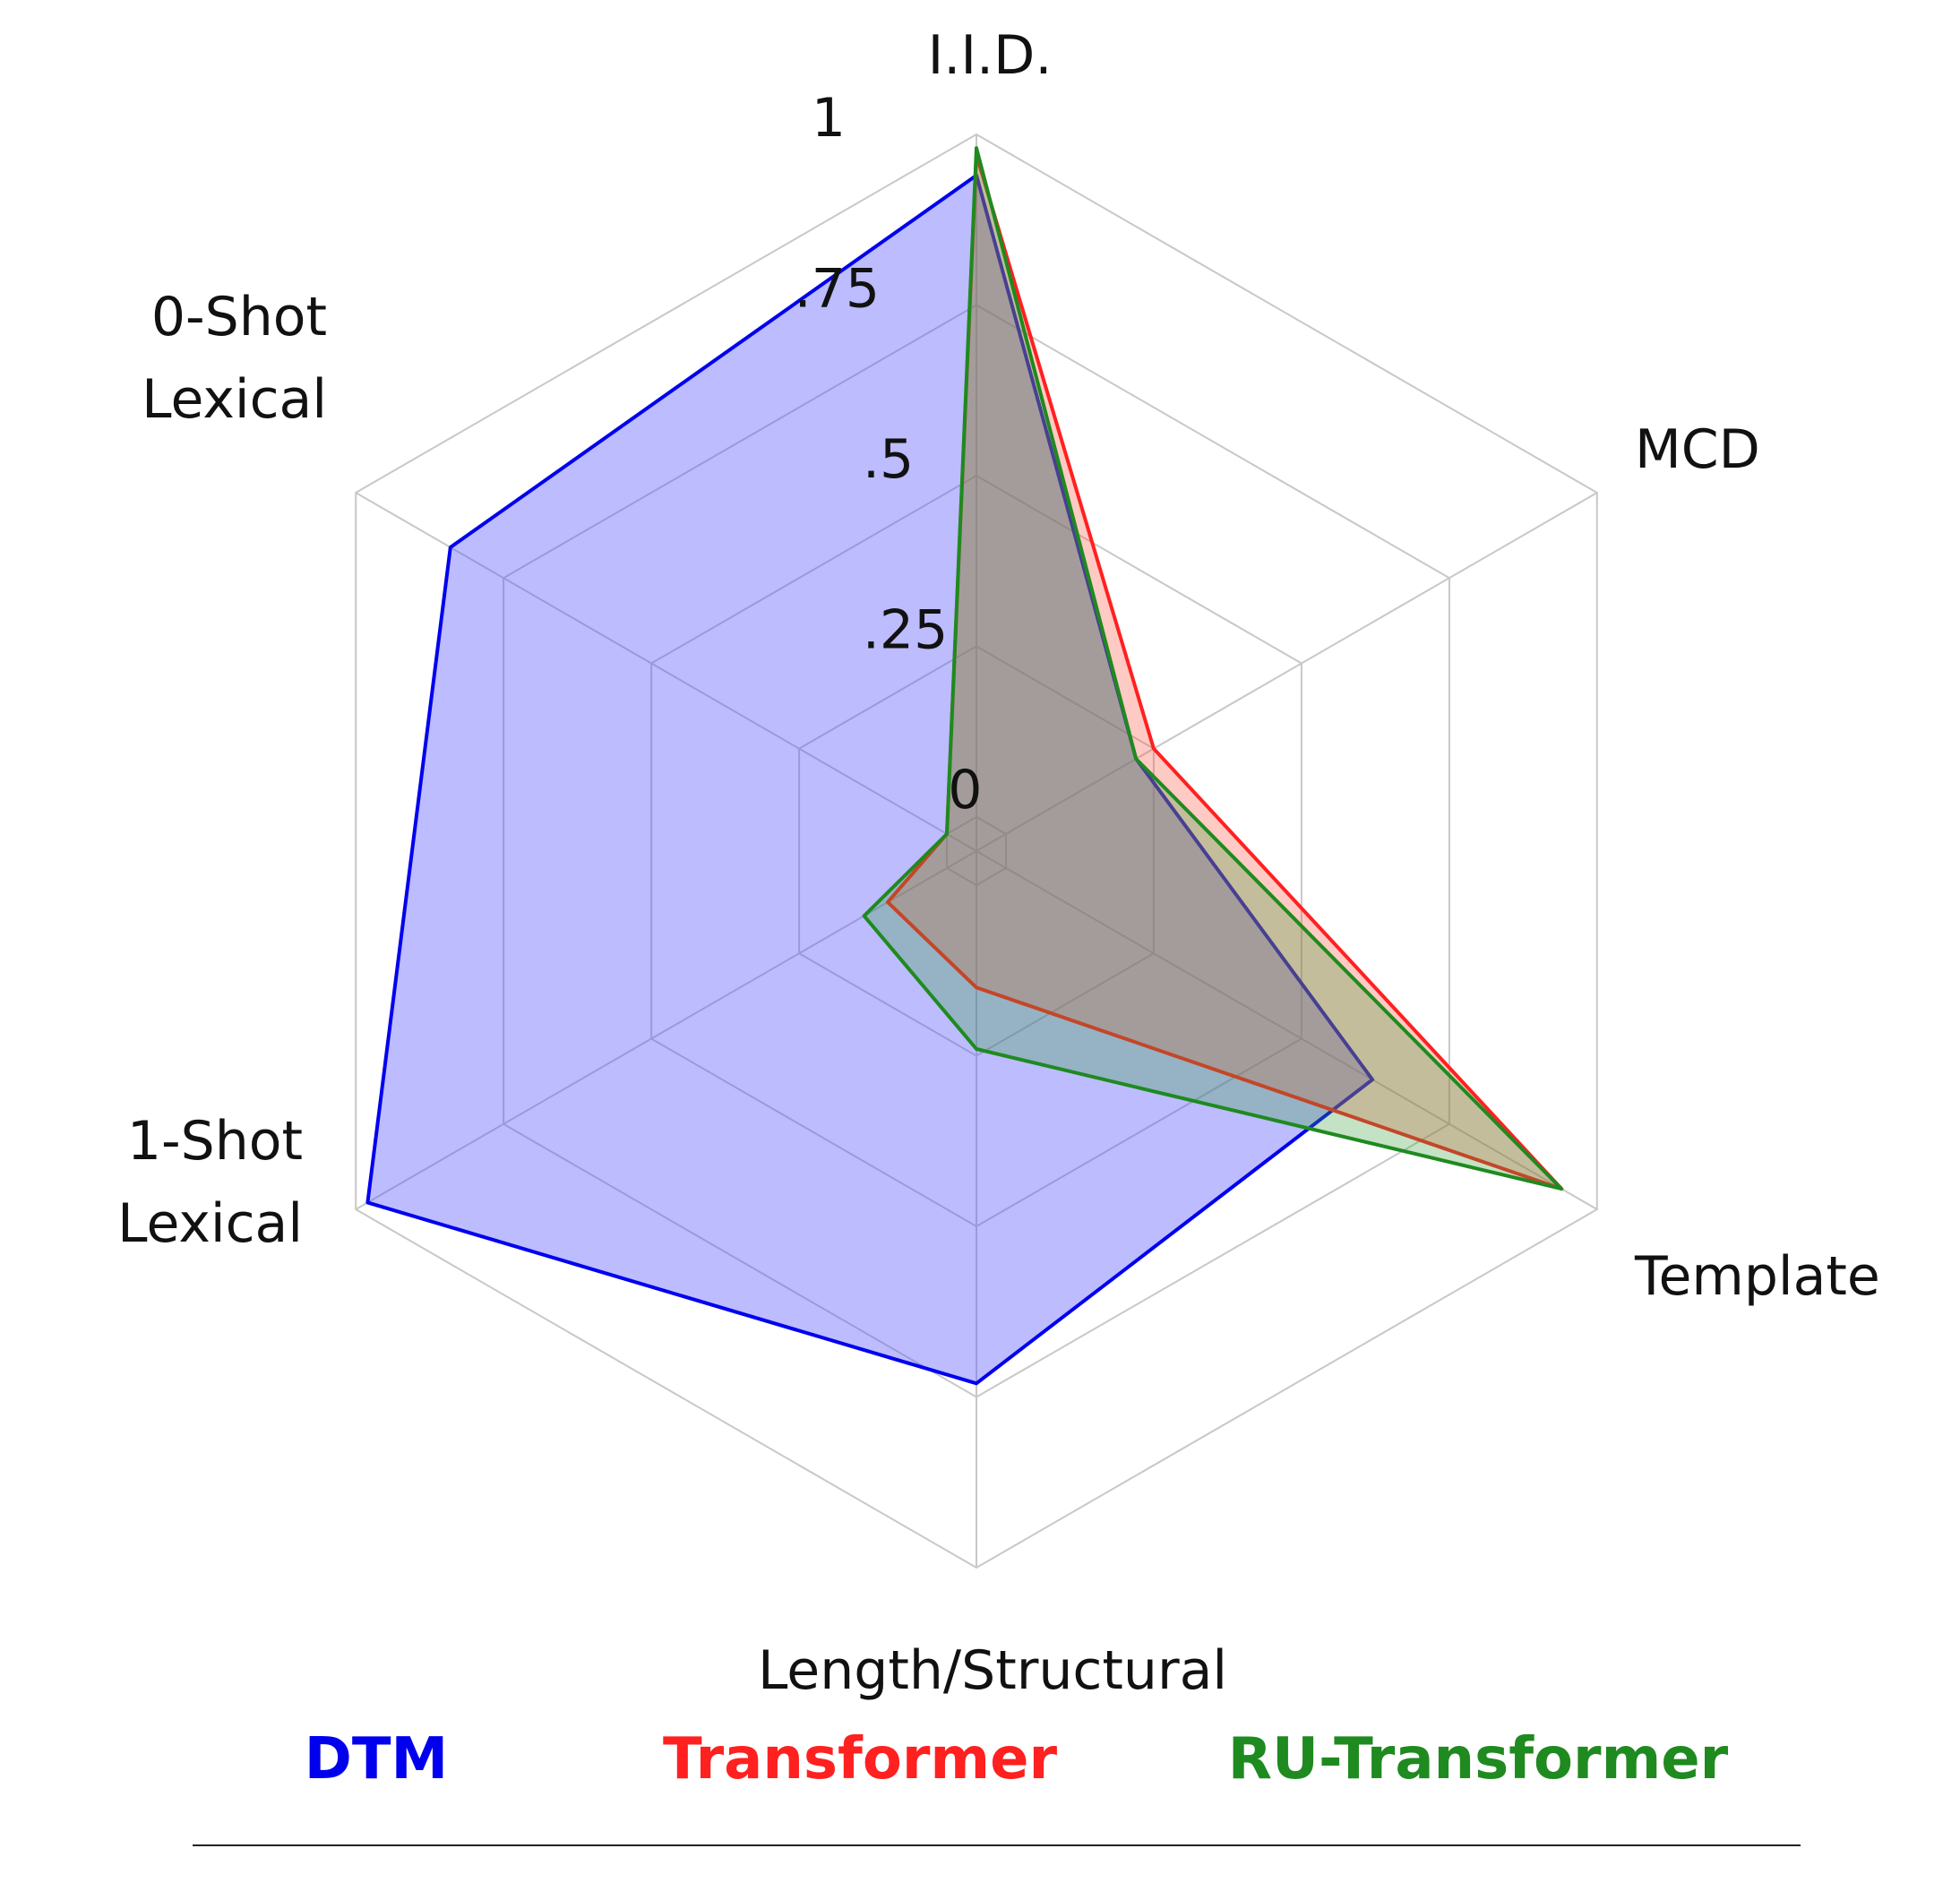 The image size is (1960, 1900). Describe the element at coordinates (861, 1759) in the screenshot. I see `legend-label-1: Transformer` at that location.